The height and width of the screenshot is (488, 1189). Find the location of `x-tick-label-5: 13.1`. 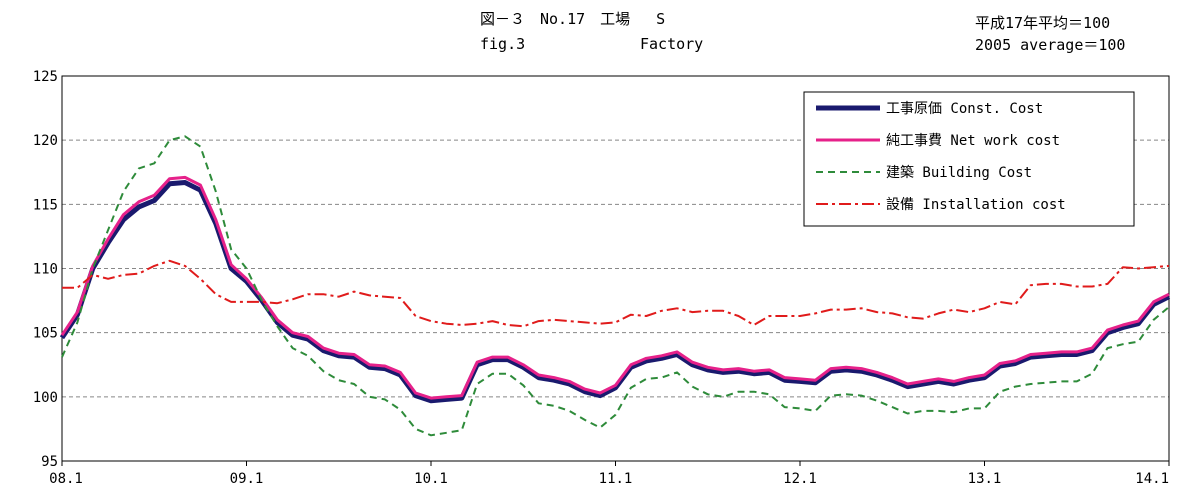

x-tick-label-5: 13.1 is located at coordinates (985, 479).